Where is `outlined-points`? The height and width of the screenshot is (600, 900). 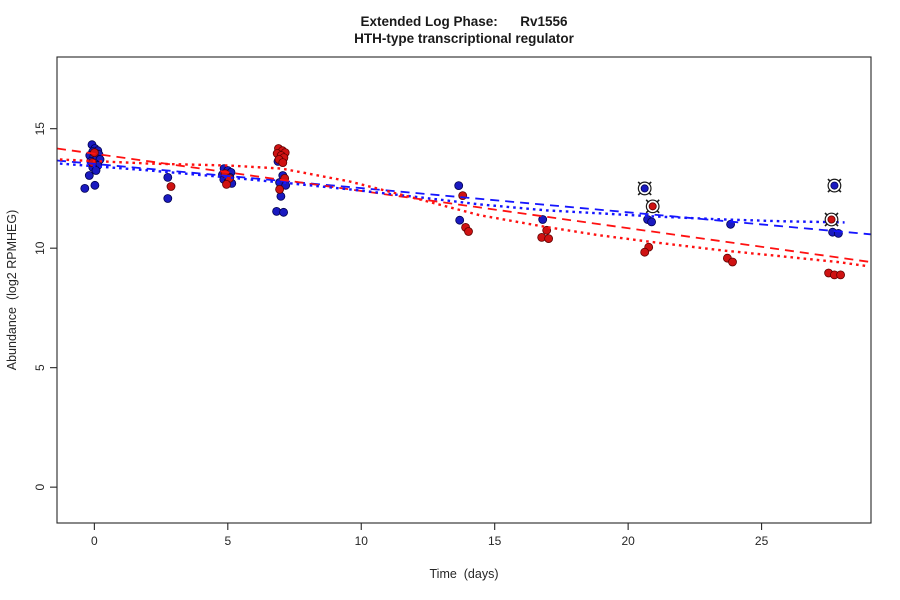 outlined-points is located at coordinates (739, 202).